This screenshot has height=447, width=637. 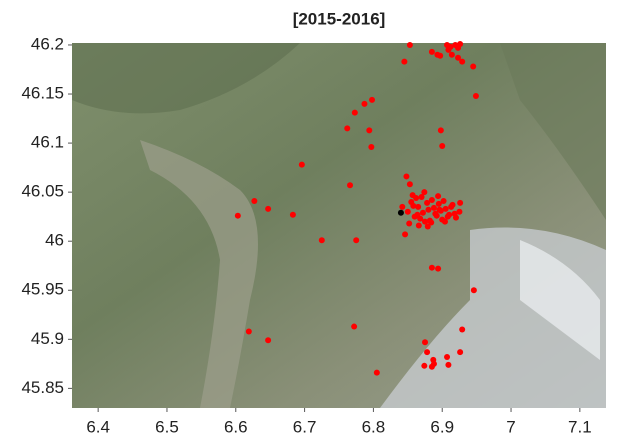 I want to click on x-tick-label: 7, so click(x=510, y=426).